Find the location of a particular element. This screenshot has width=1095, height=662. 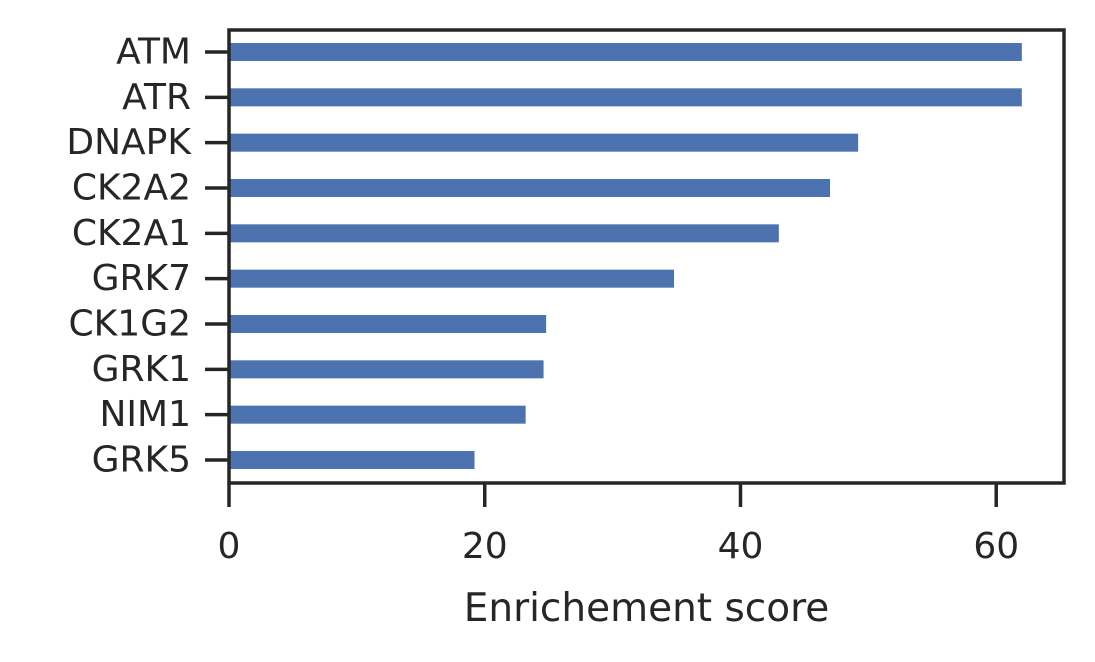

x-tick-label-20: 20 is located at coordinates (485, 546).